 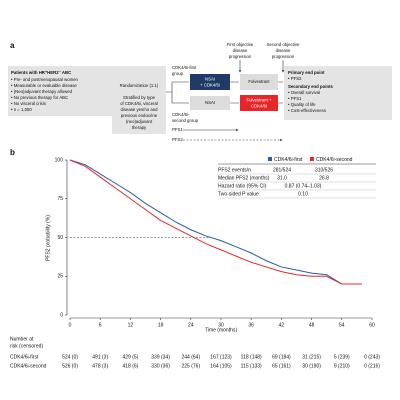 What do you see at coordinates (295, 98) in the screenshot?
I see `endpoint-item: • PFS1` at bounding box center [295, 98].